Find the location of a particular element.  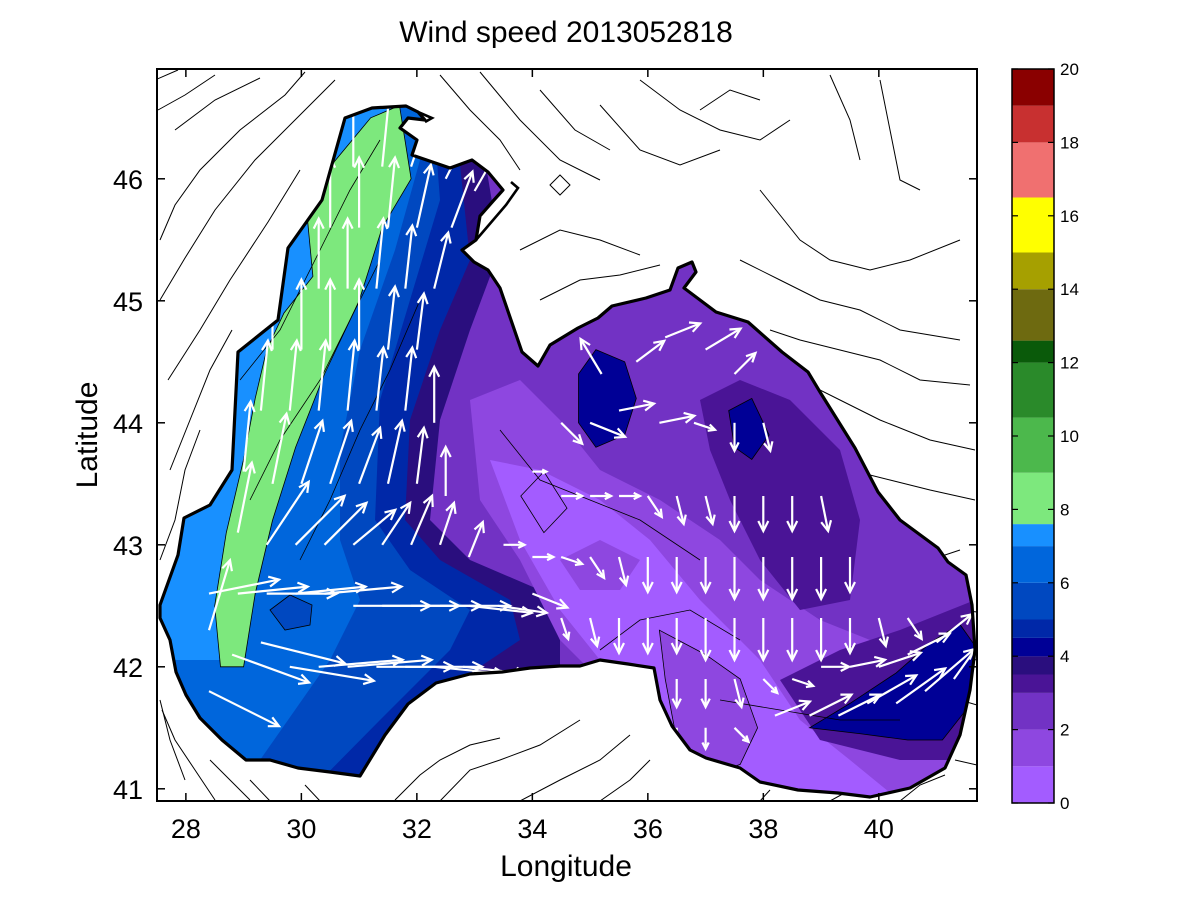

x-tick-label: 32 is located at coordinates (417, 829).